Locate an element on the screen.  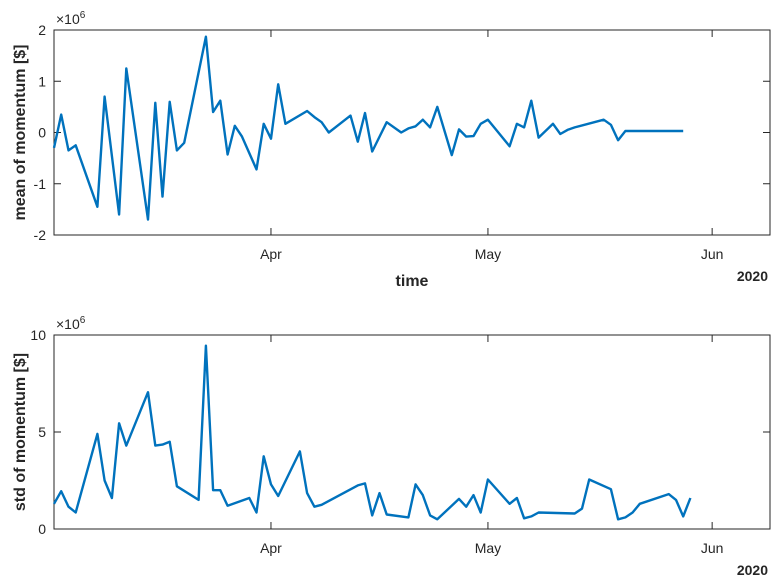
chart2-x-tick-label: Jun is located at coordinates (712, 548).